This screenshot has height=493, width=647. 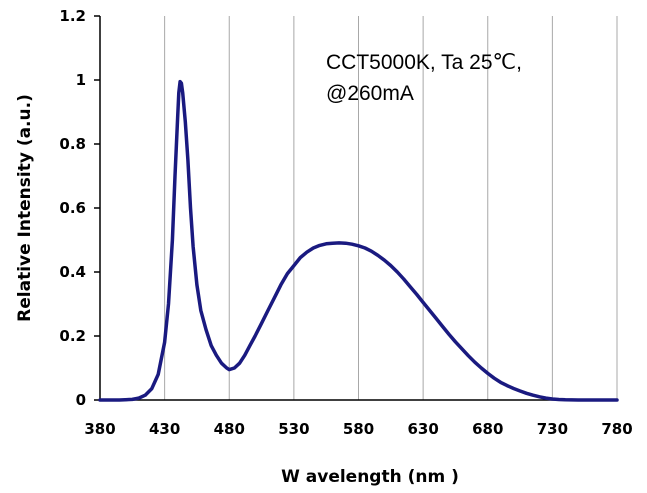 What do you see at coordinates (229, 429) in the screenshot?
I see `x-tick-label: 480` at bounding box center [229, 429].